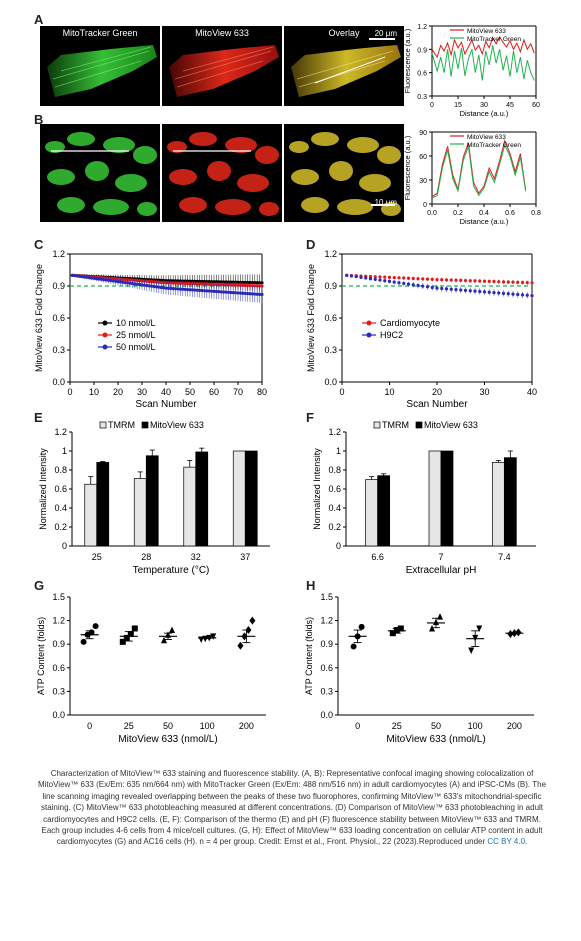 This screenshot has height=941, width=581. I want to click on x-tick-label: 6.6, so click(377, 557).